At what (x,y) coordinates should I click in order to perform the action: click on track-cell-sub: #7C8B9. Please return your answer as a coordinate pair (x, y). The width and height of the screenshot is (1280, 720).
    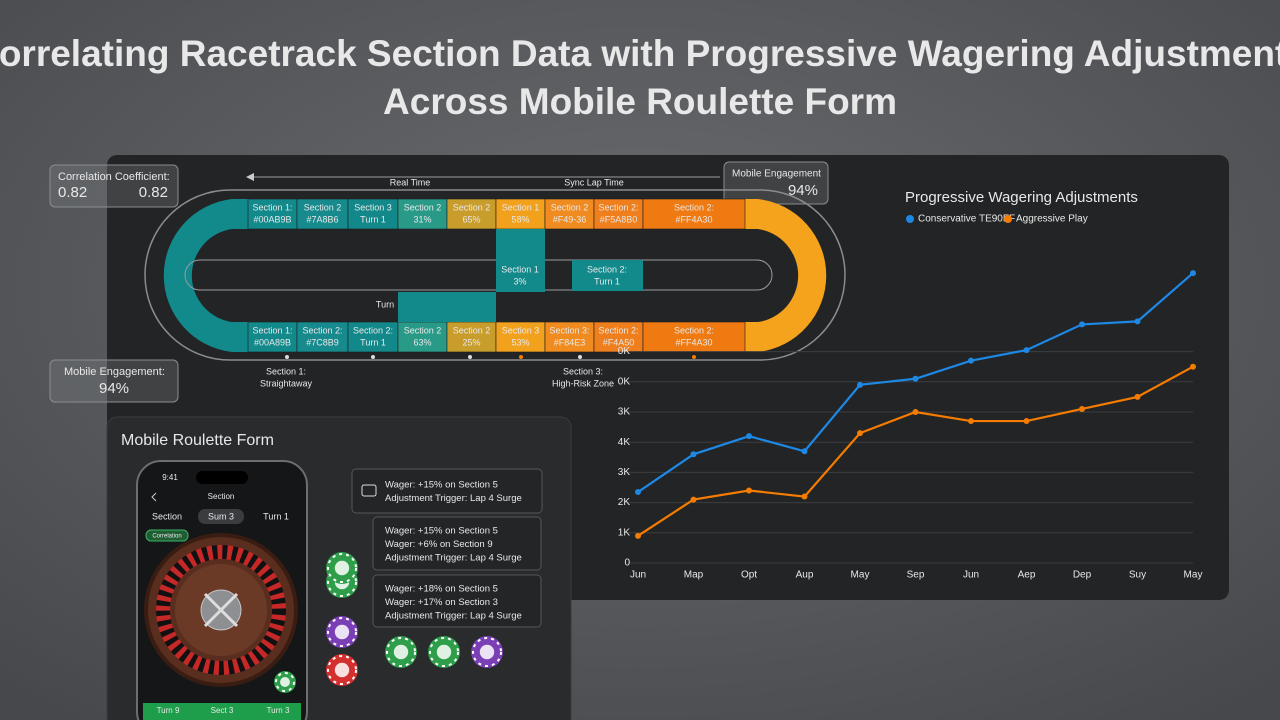
    Looking at the image, I should click on (322, 342).